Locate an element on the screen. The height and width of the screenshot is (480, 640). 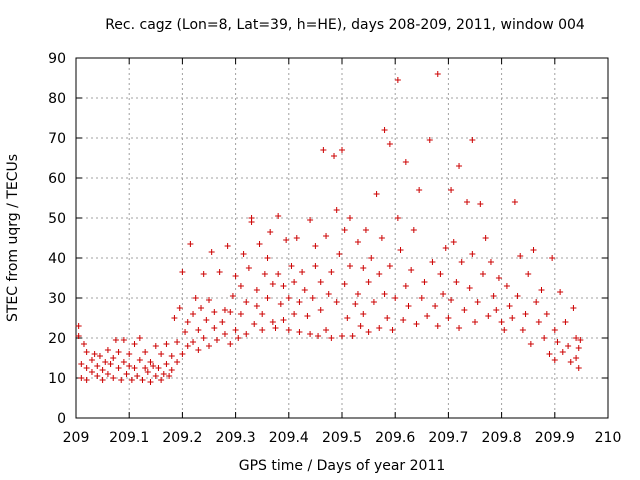
x-tick-label: 209.6 is located at coordinates (395, 438).